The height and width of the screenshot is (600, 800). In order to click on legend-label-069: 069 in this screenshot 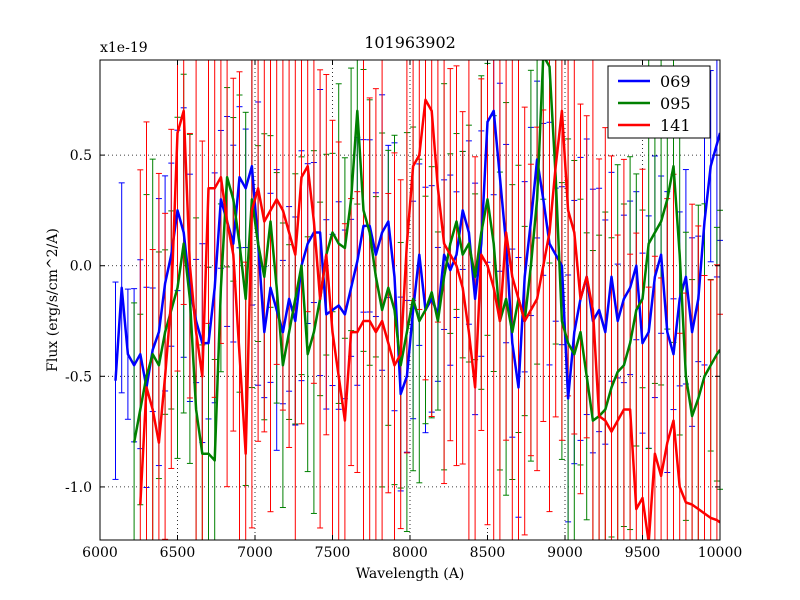, I will do `click(675, 81)`.